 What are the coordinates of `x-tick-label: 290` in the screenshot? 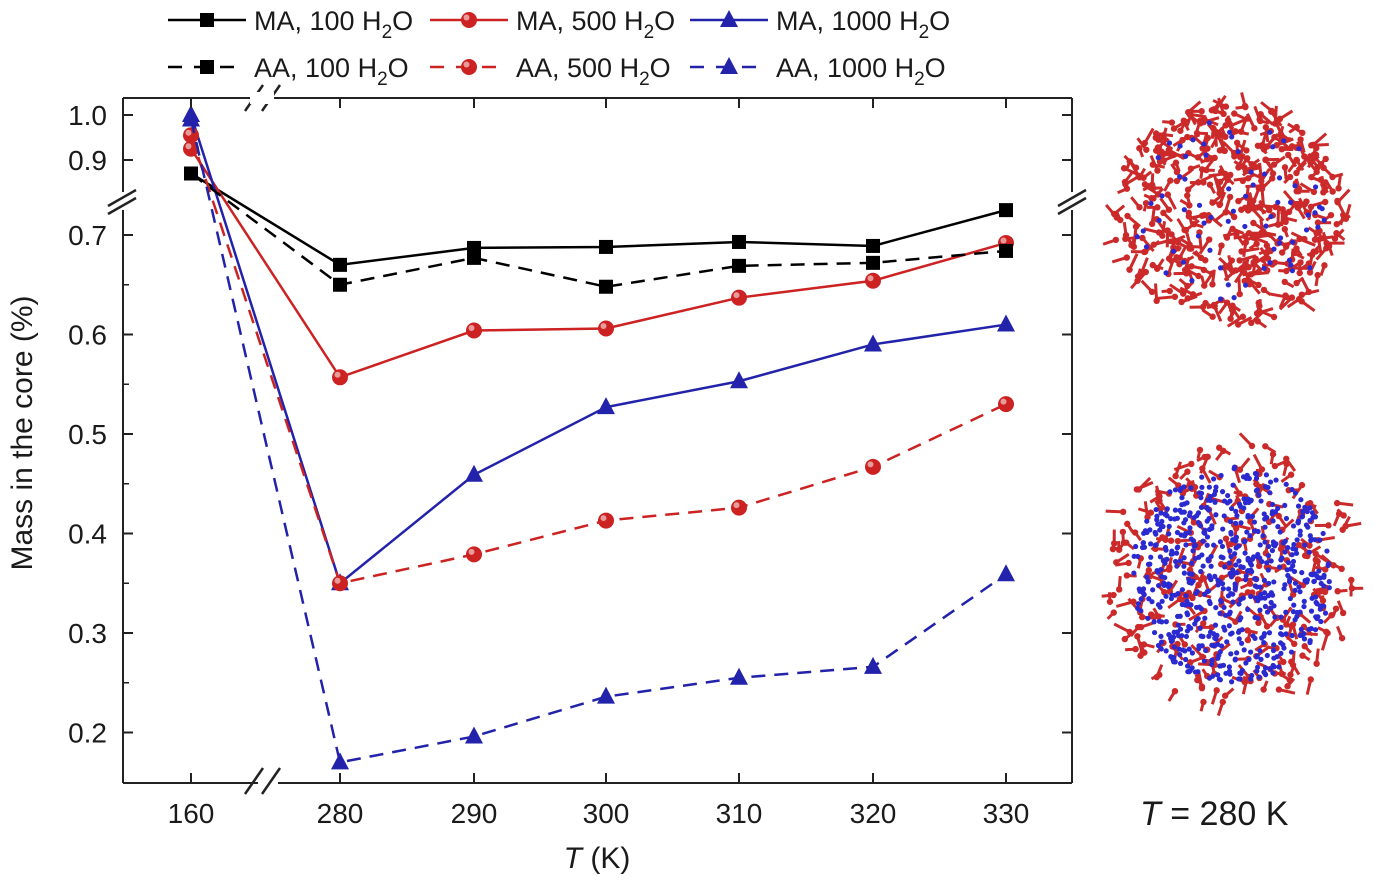 It's located at (474, 813).